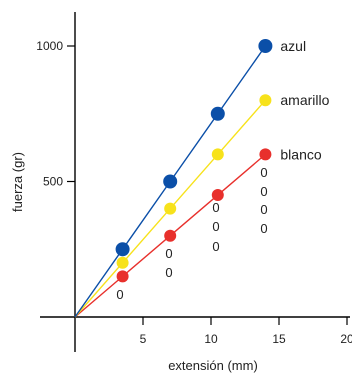  Describe the element at coordinates (304, 100) in the screenshot. I see `series-label-amarillo: amarillo` at that location.